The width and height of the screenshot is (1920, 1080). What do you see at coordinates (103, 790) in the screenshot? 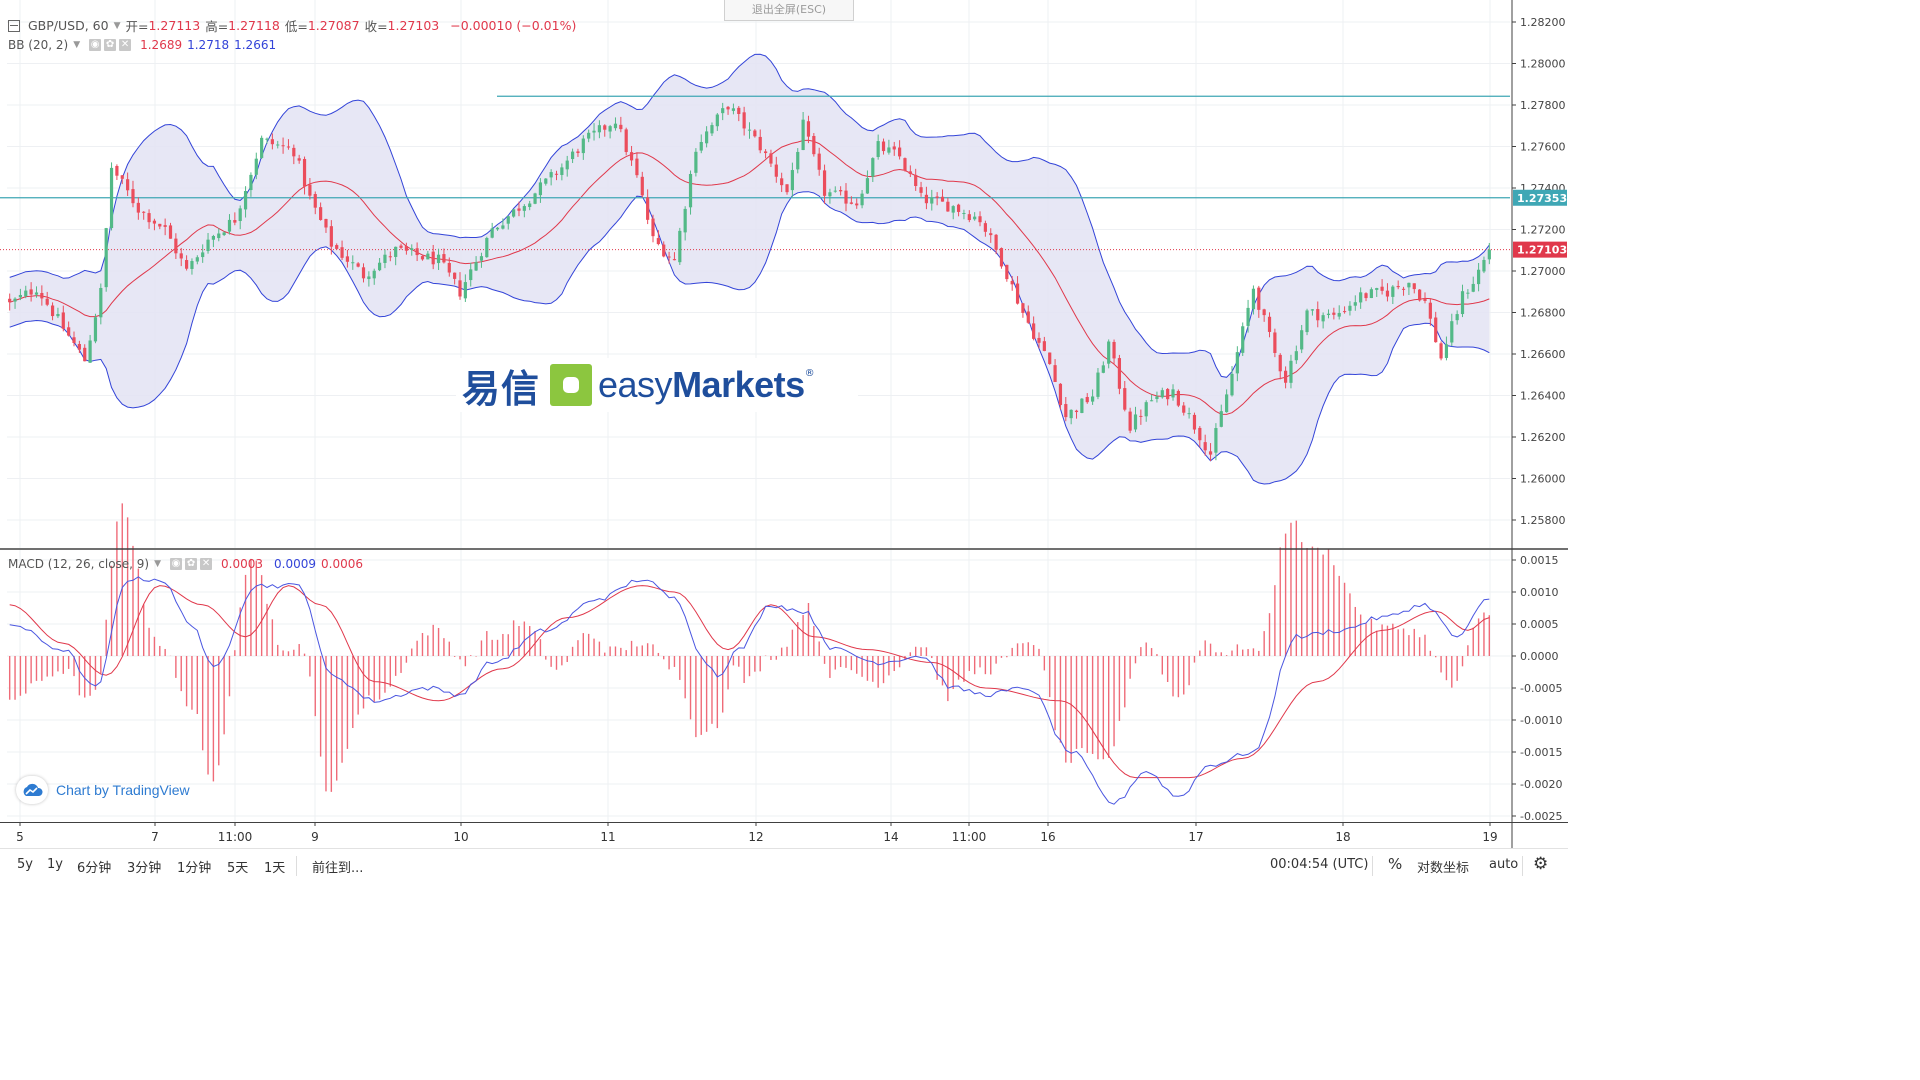
I see `tradingview-credit: Chart by TradingView` at bounding box center [103, 790].